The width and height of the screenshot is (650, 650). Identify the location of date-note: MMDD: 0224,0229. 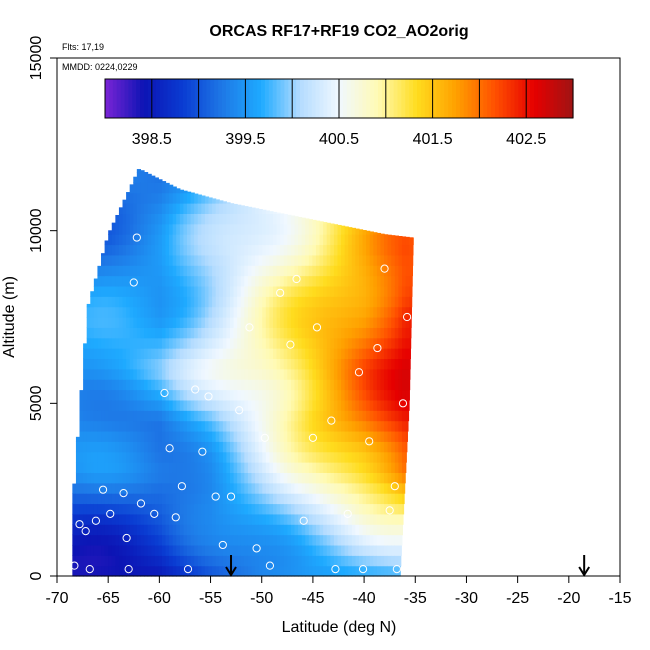
(100, 67).